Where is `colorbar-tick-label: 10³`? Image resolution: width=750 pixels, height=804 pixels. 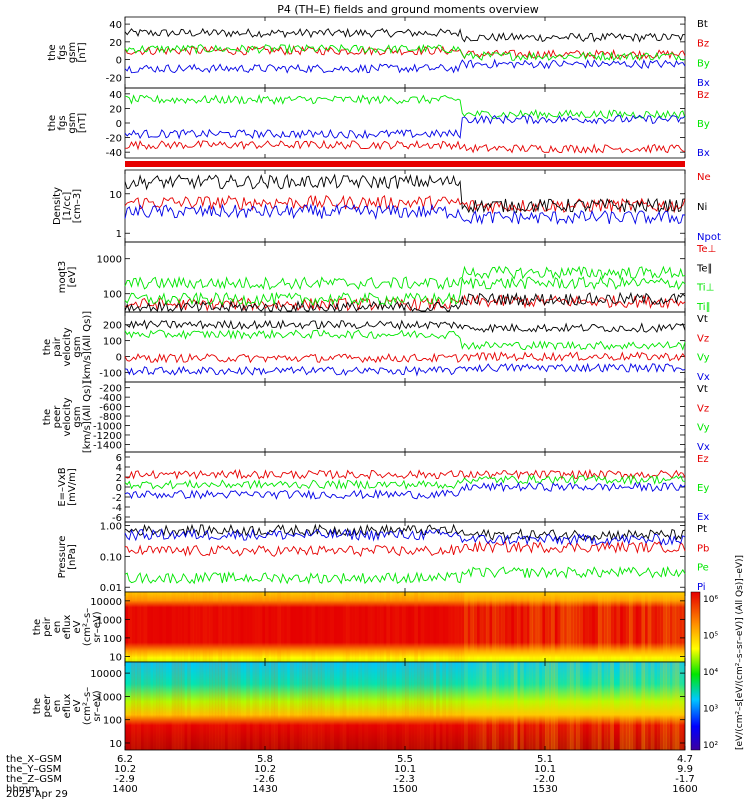
colorbar-tick-label: 10³ is located at coordinates (710, 710).